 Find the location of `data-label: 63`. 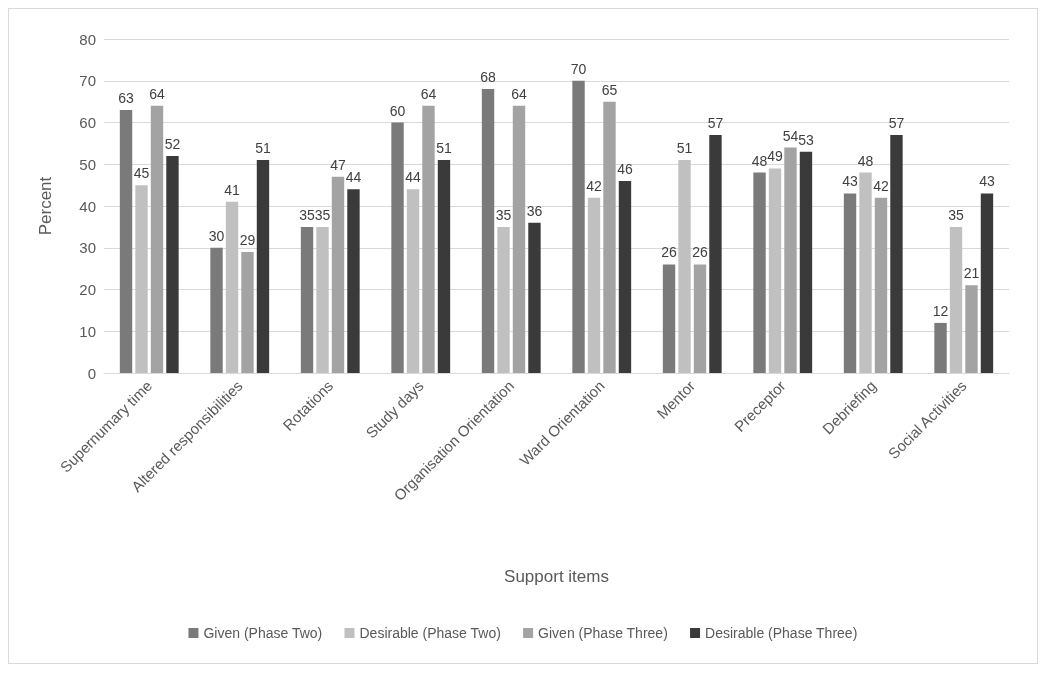

data-label: 63 is located at coordinates (126, 97).